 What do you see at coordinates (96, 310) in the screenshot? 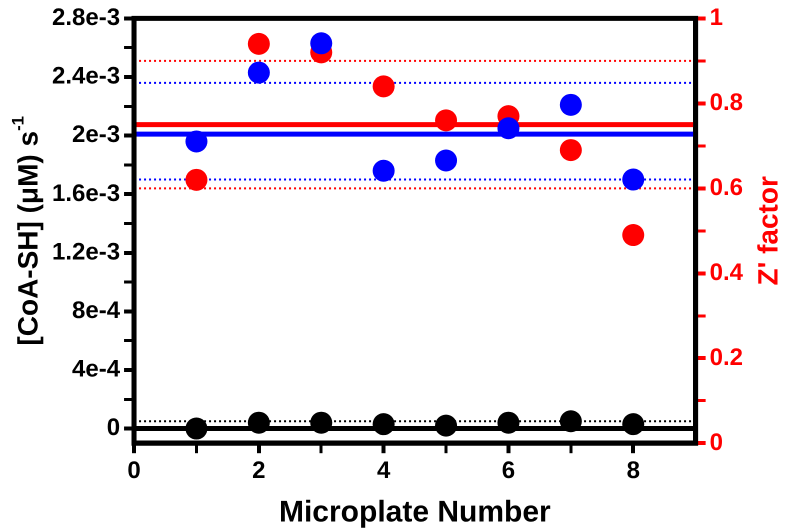
I see `y-tick-label: 8e-4` at bounding box center [96, 310].